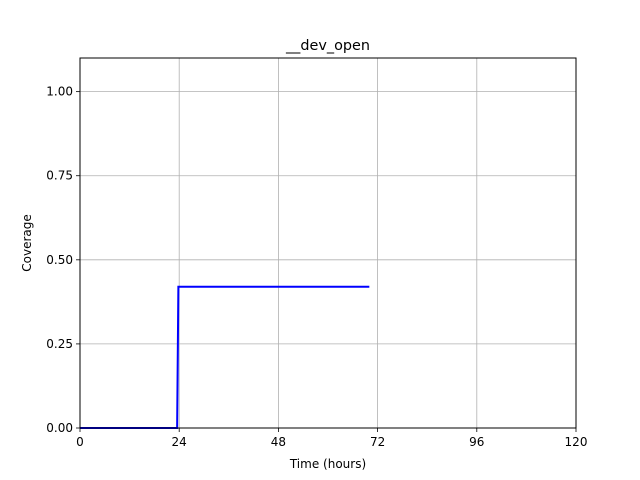 The image size is (640, 480). Describe the element at coordinates (327, 46) in the screenshot. I see `chart-title: __dev_open` at that location.